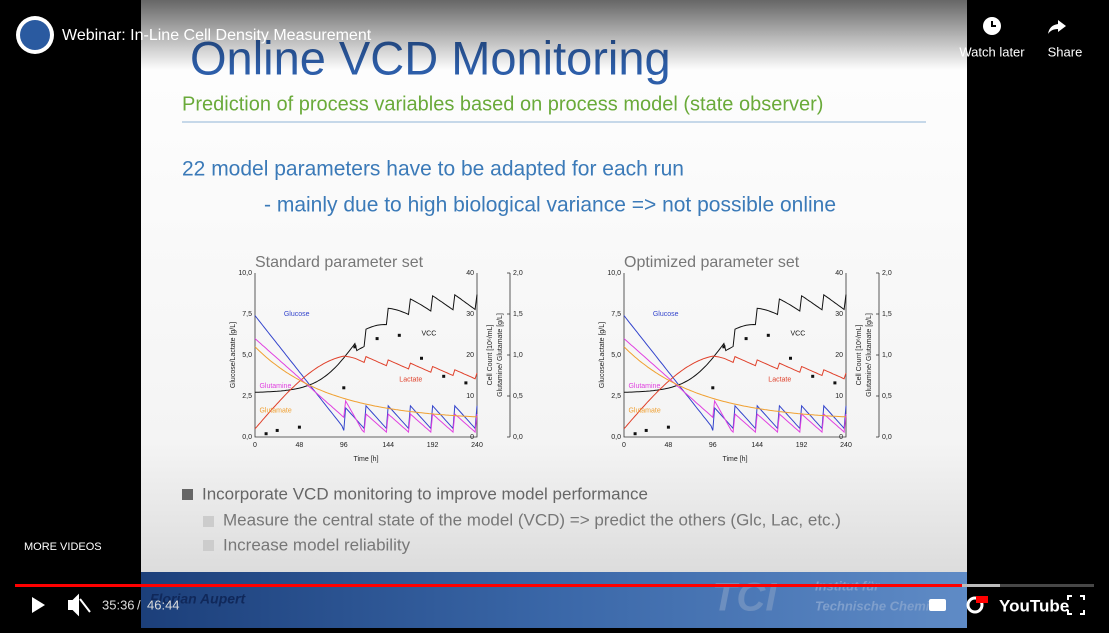 This screenshot has width=1109, height=633. Describe the element at coordinates (1065, 51) in the screenshot. I see `share: Share` at that location.